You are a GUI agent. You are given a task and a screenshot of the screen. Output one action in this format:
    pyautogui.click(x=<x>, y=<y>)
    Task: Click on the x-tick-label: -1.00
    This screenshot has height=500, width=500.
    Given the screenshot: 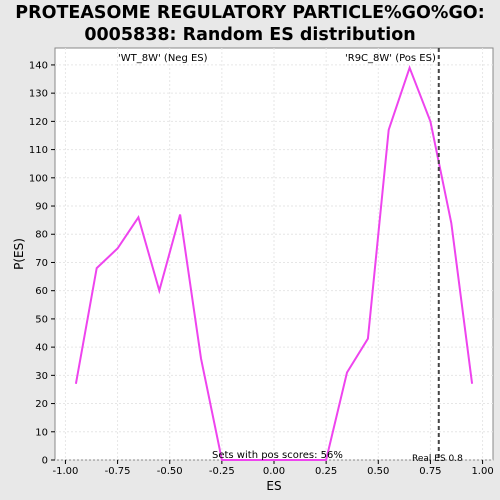 What is the action you would take?
    pyautogui.click(x=65, y=471)
    